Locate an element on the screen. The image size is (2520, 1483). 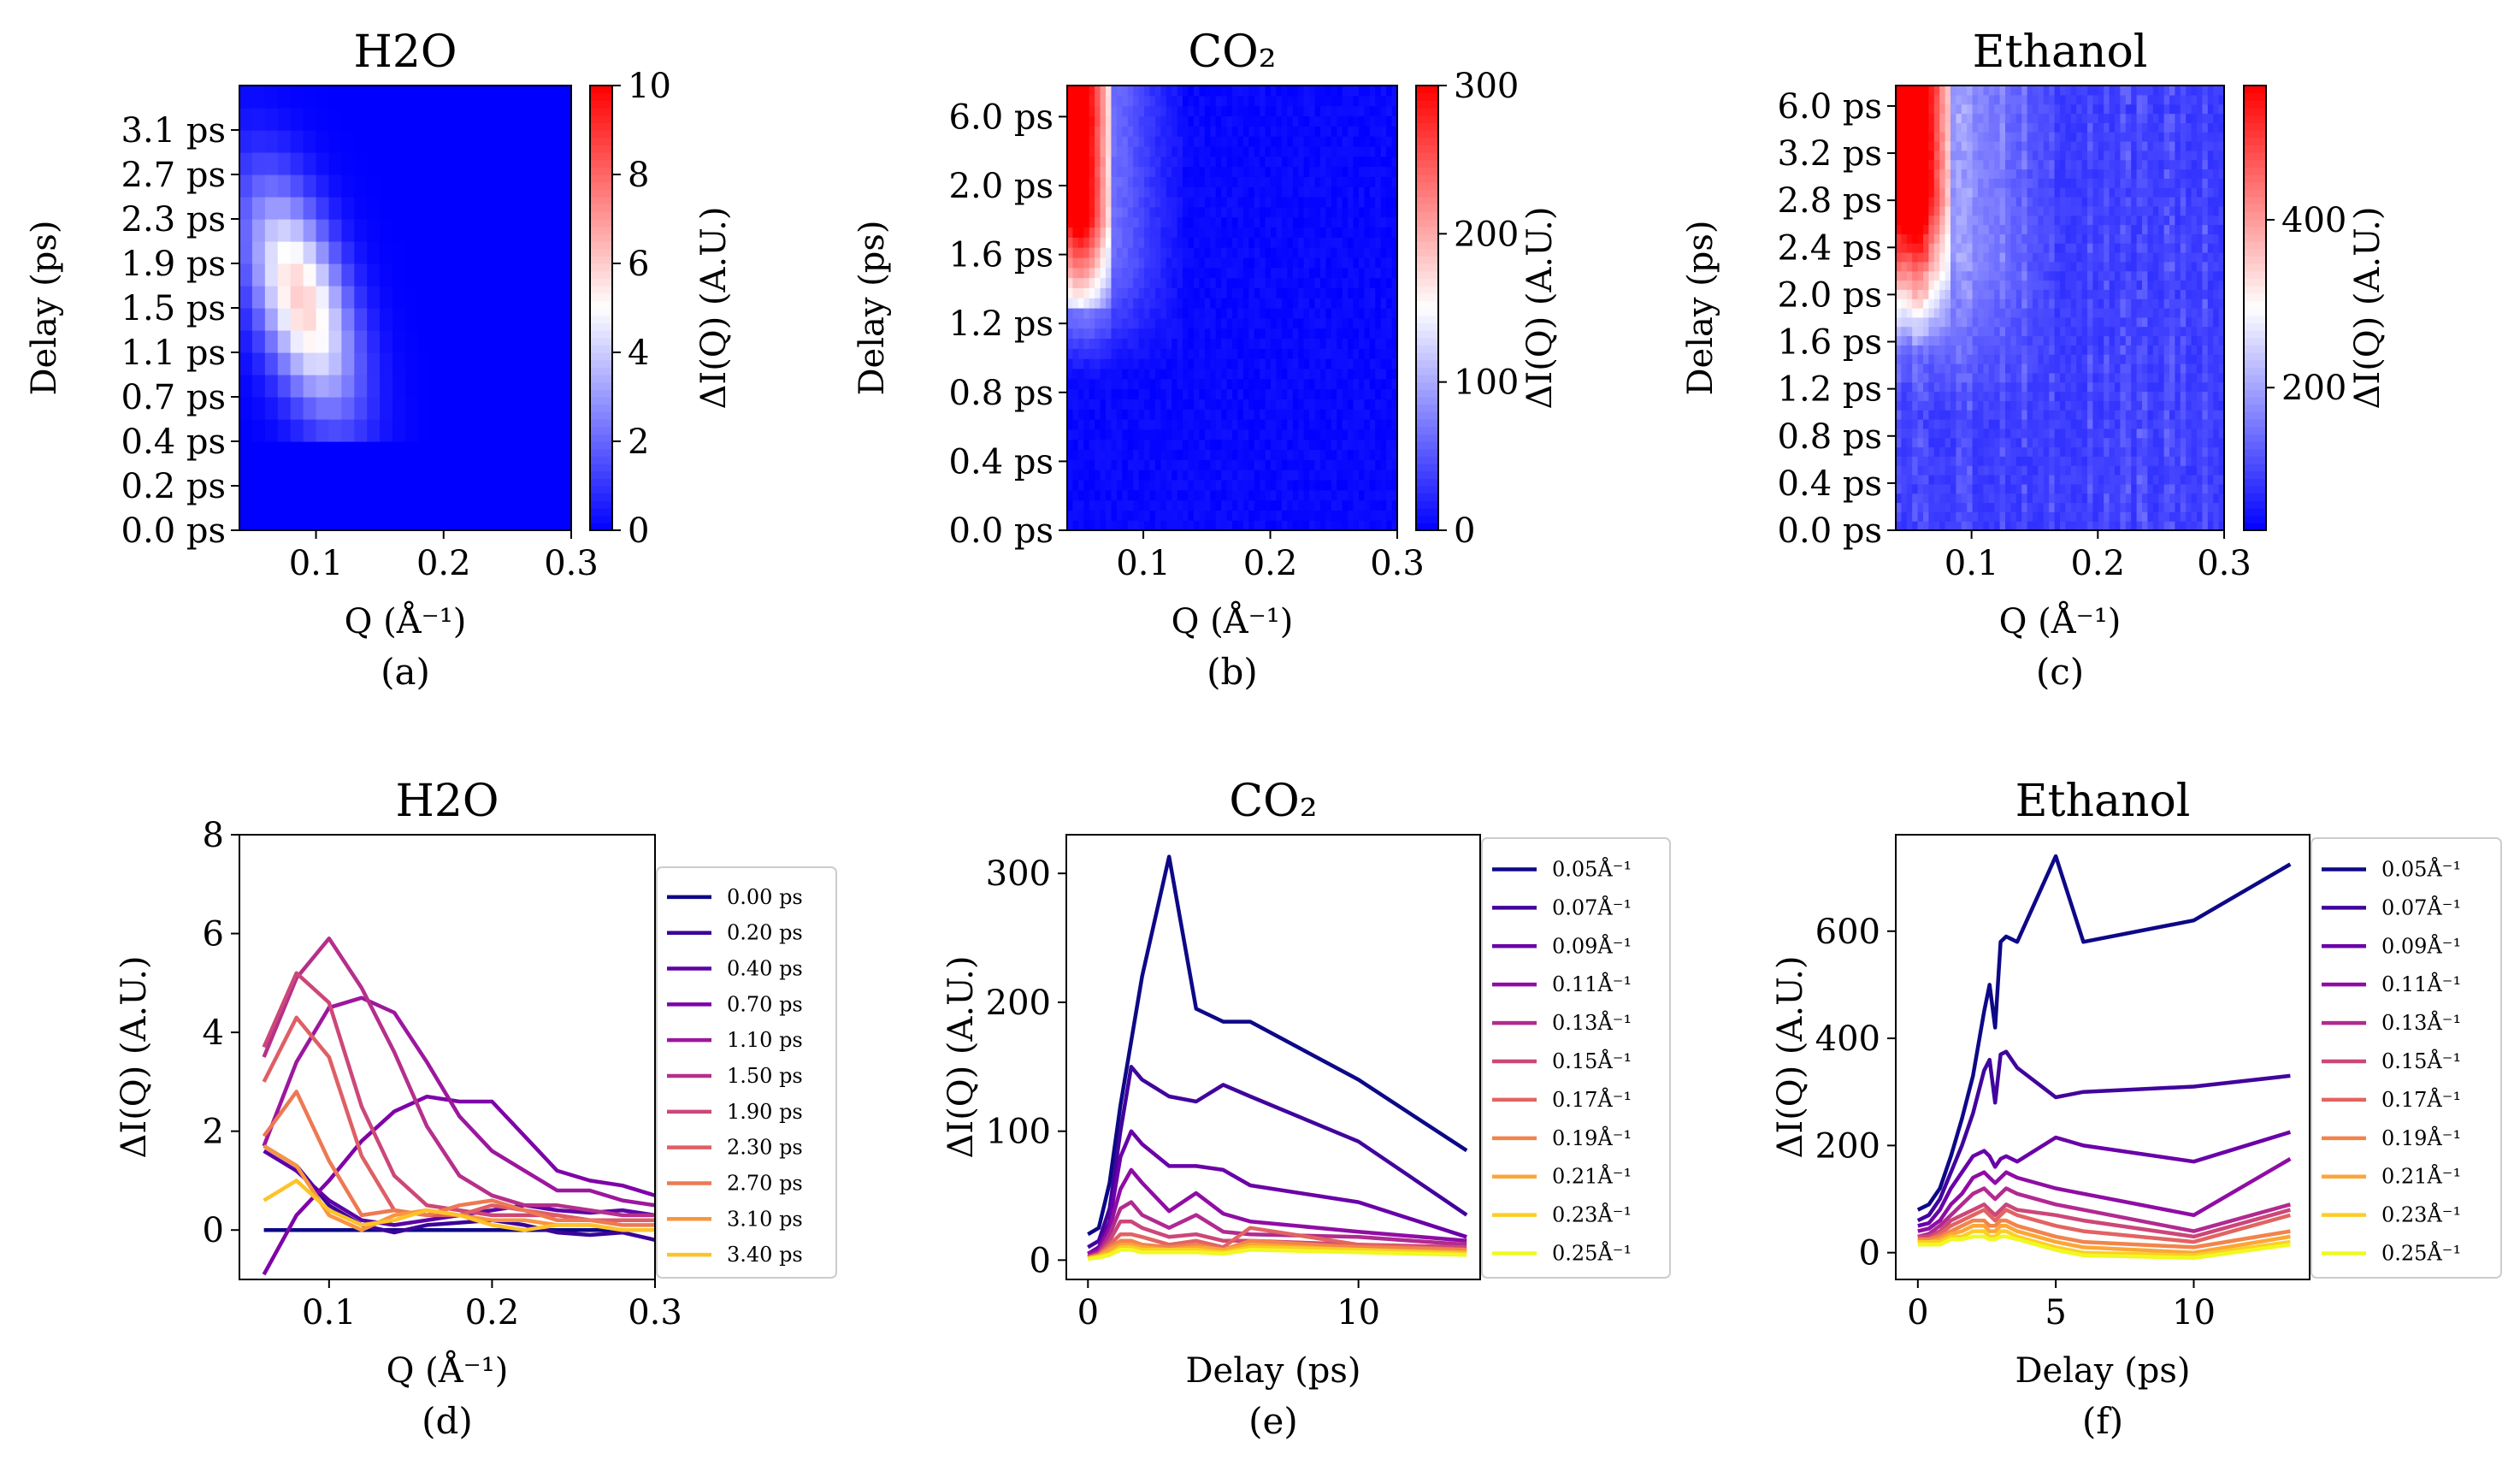
colorbar-label: ΔI(Q) (A.U.) is located at coordinates (714, 308).